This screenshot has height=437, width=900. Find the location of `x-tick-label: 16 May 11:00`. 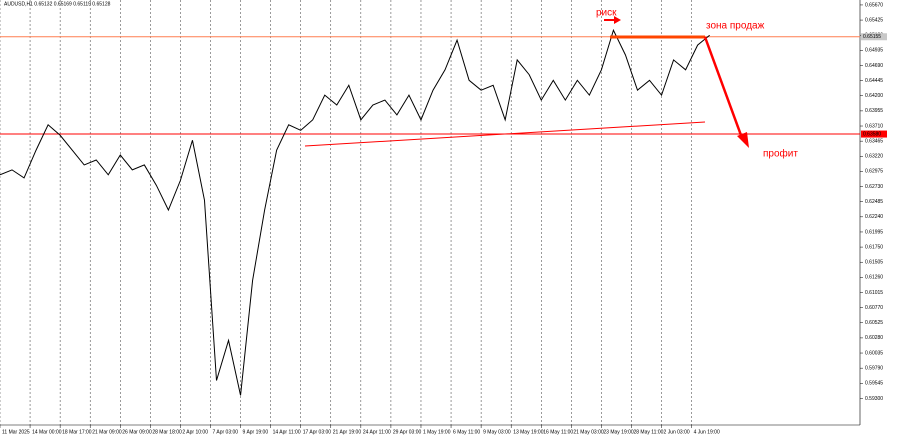

x-tick-label: 16 May 11:00 is located at coordinates (558, 432).